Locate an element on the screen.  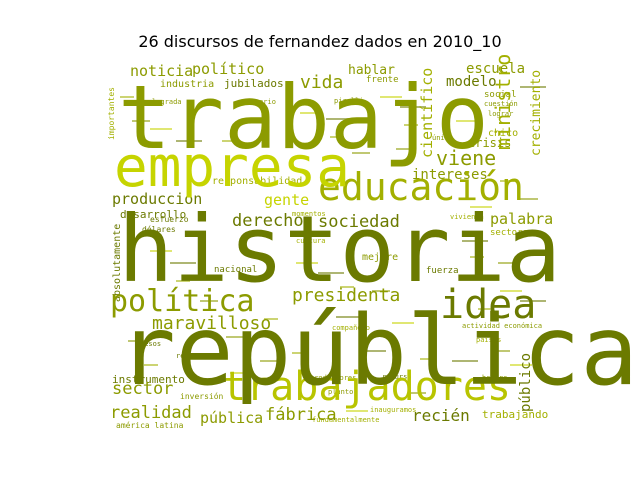
word-gente: gente is located at coordinates (286, 200).